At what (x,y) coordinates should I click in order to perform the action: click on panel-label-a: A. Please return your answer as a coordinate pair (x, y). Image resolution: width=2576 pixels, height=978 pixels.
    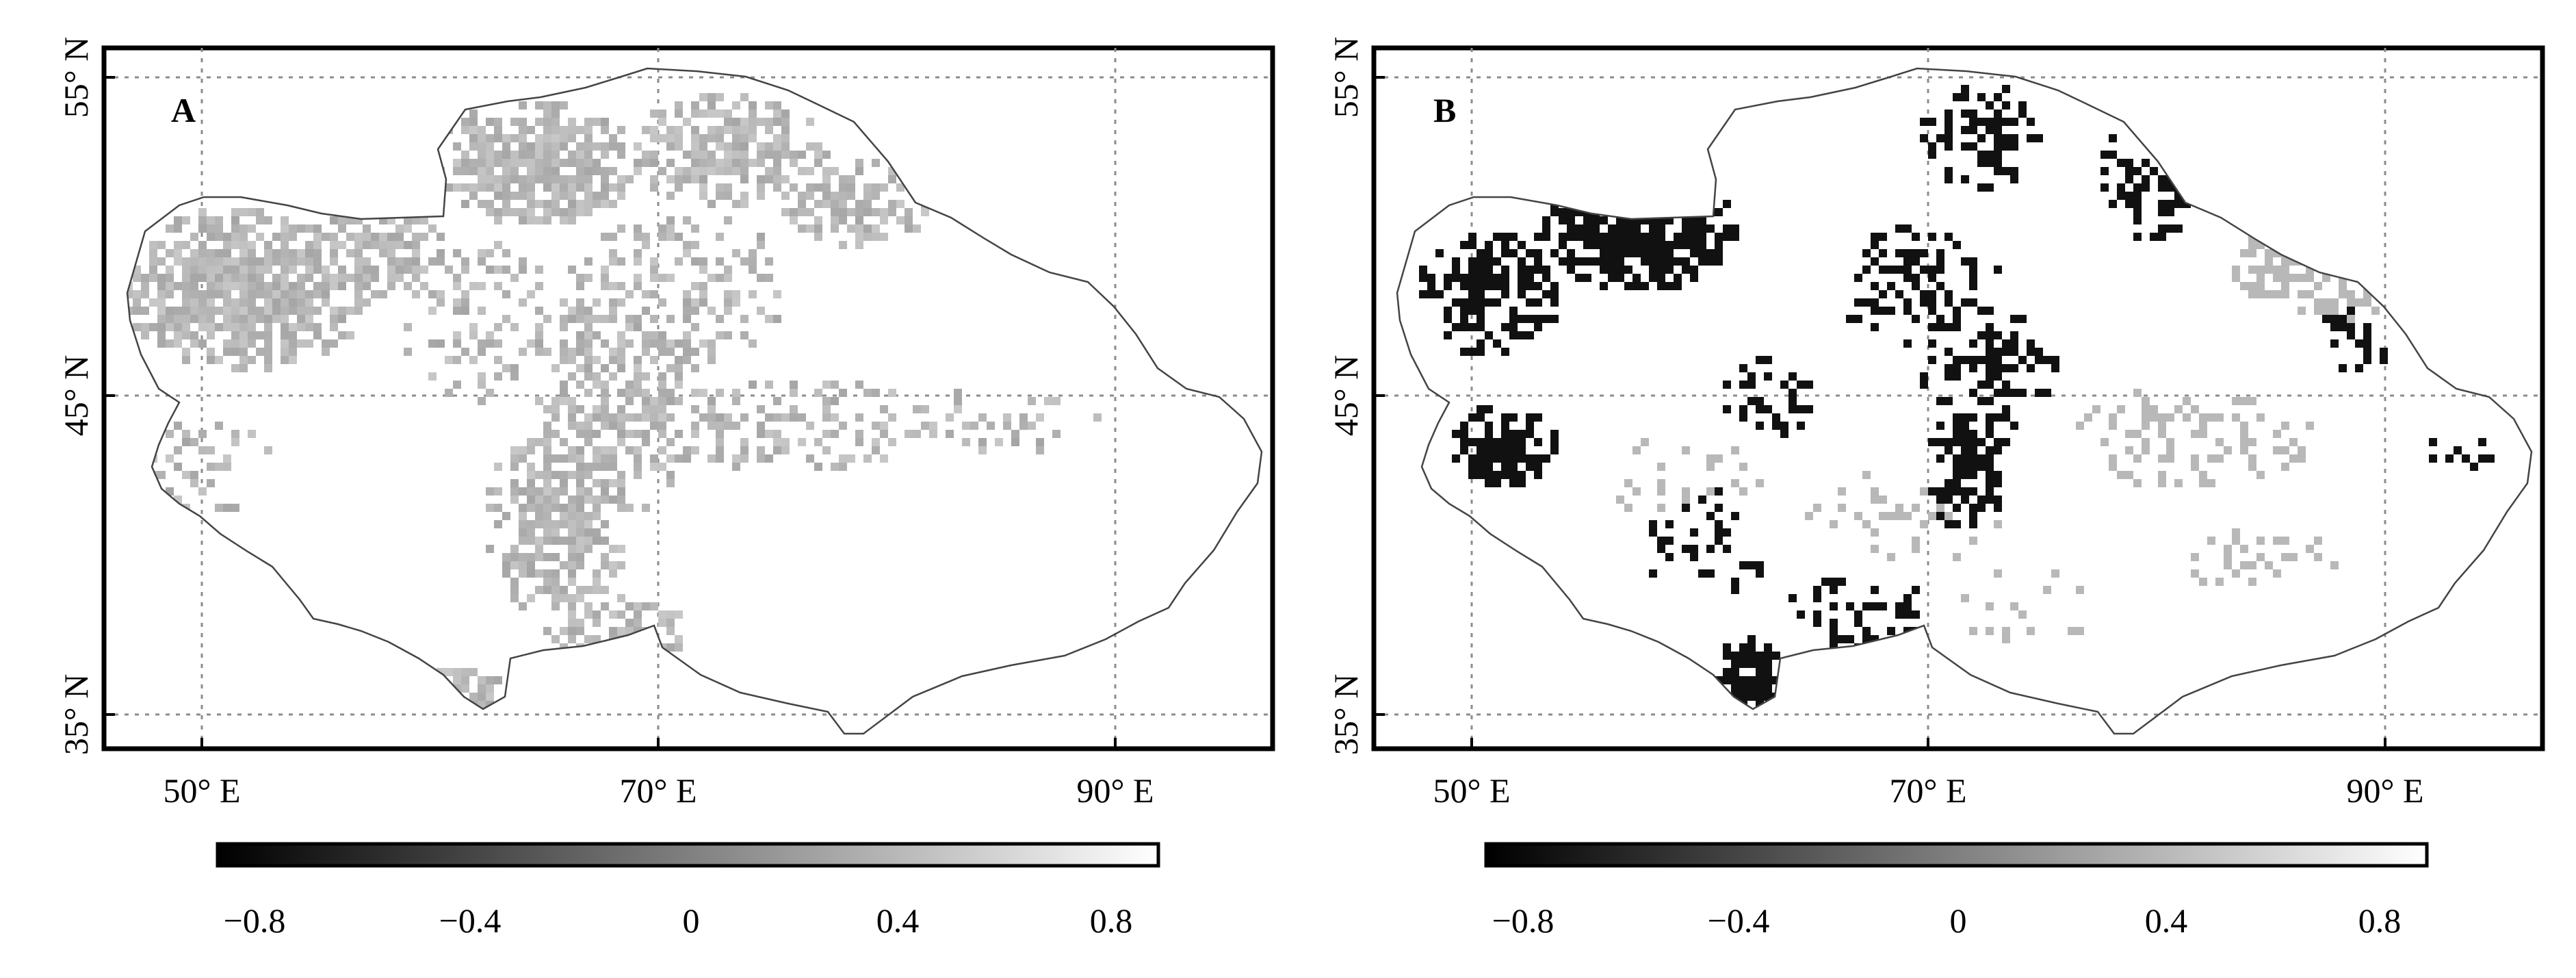
    Looking at the image, I should click on (183, 110).